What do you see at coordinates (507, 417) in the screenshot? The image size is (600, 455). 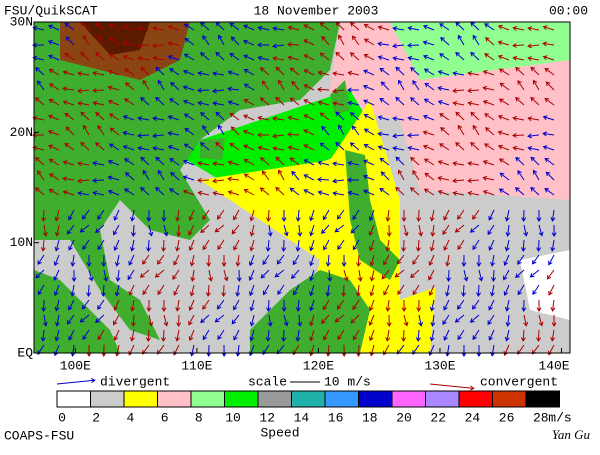 I see `colorbar-label: 26` at bounding box center [507, 417].